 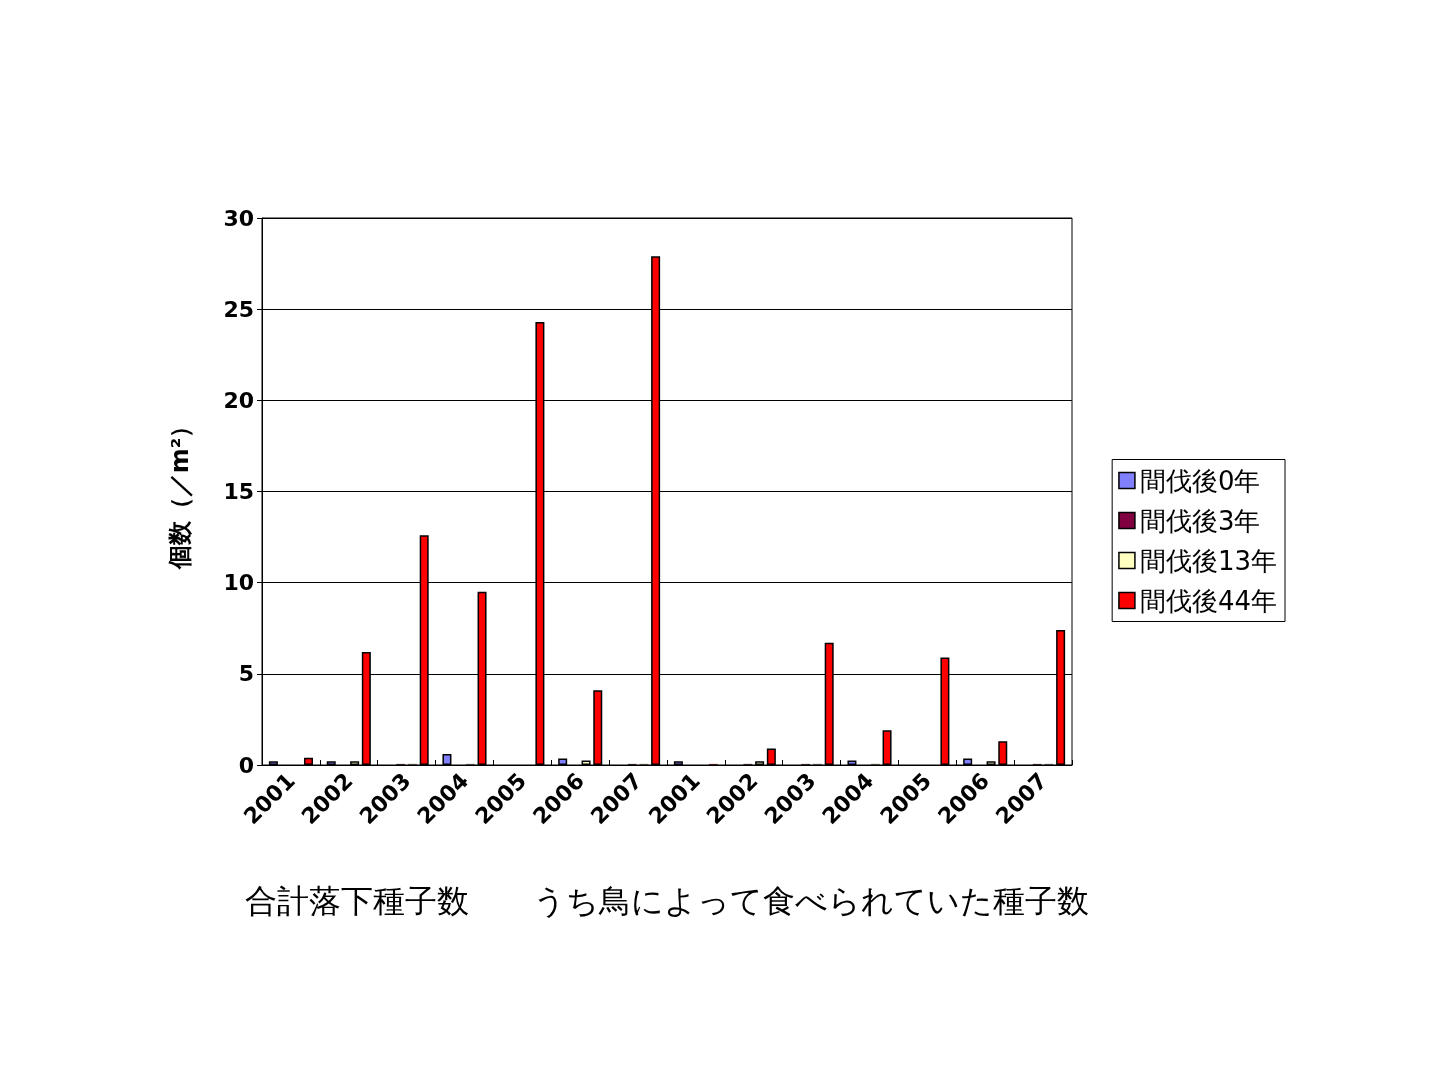 What do you see at coordinates (1200, 520) in the screenshot?
I see `legend-label: 間伐後3年` at bounding box center [1200, 520].